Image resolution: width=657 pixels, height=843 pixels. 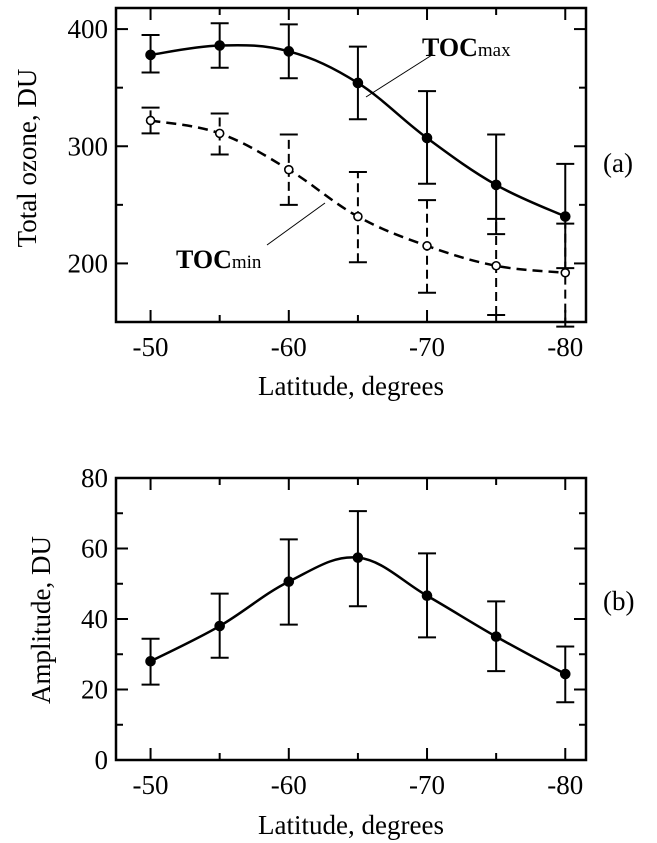 I want to click on panel-b-tag: (b), so click(x=618, y=601).